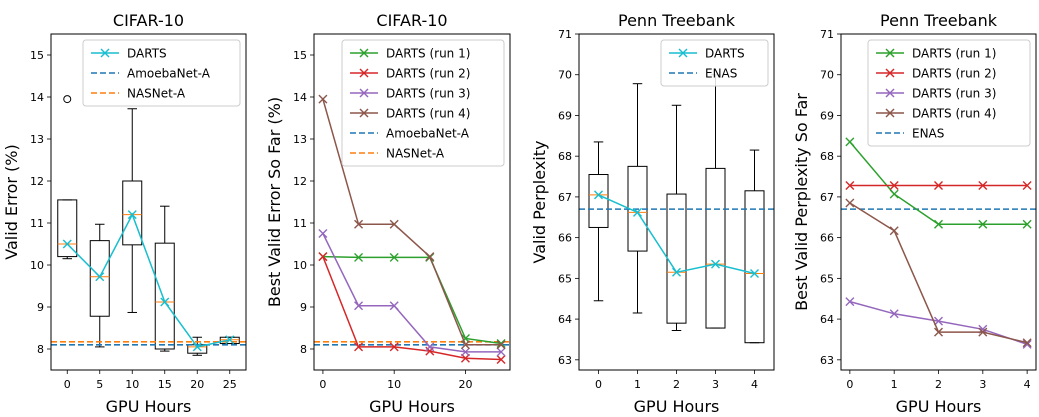 This screenshot has width=1039, height=417. I want to click on box-outlier, so click(67, 99).